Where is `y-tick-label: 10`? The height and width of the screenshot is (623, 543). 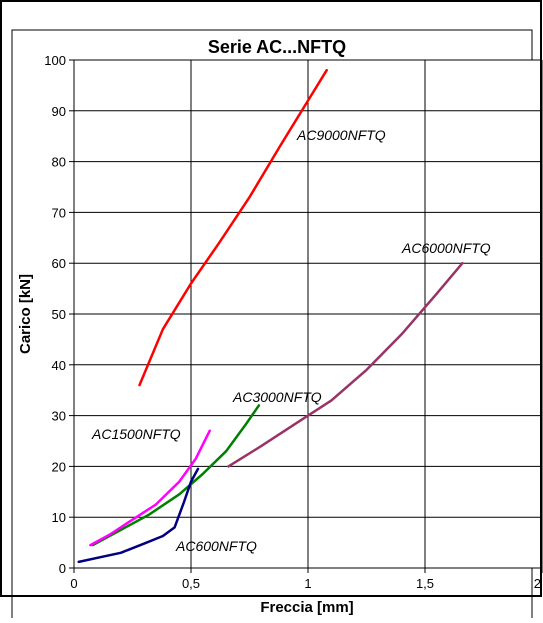
y-tick-label: 10 is located at coordinates (59, 517).